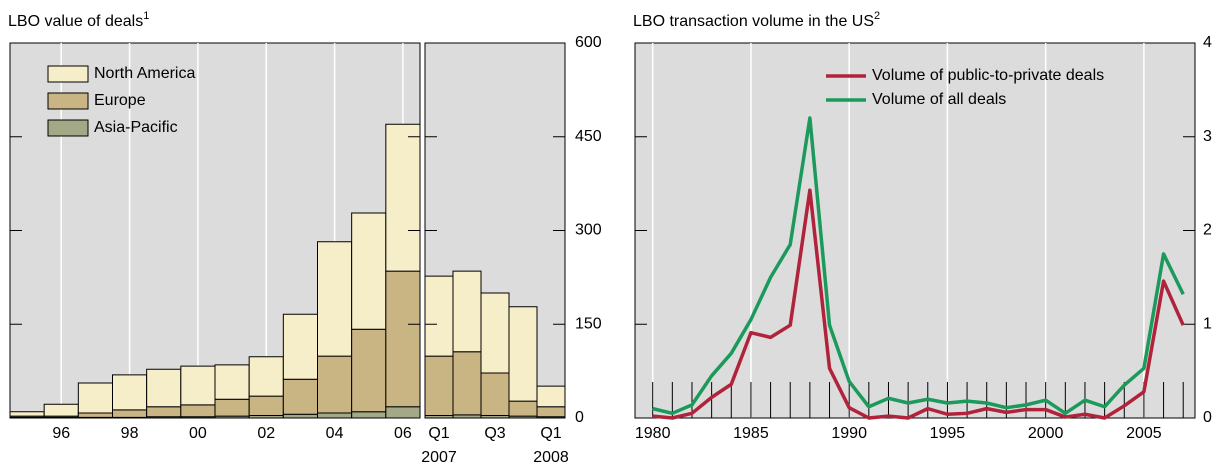  I want to click on legend-label: Volume of public-to-private deals, so click(988, 75).